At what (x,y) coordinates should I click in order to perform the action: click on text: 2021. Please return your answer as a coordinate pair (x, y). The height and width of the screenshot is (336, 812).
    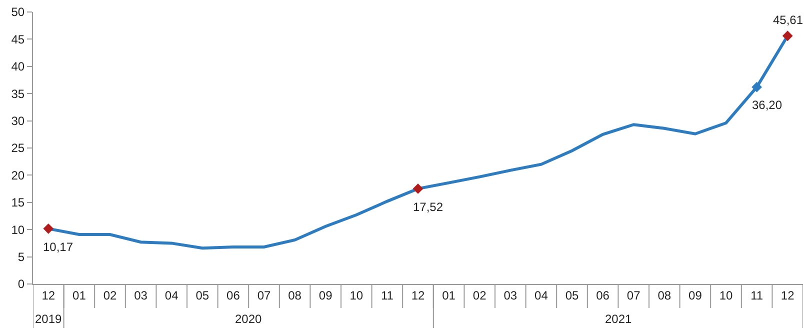
    Looking at the image, I should click on (618, 319).